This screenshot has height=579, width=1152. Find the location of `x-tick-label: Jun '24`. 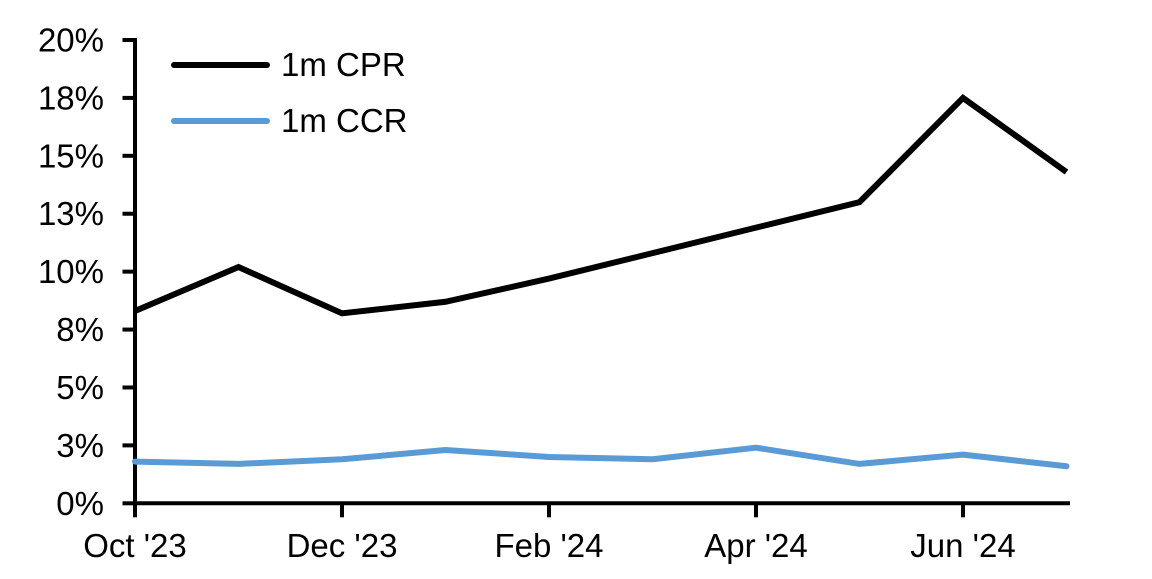

x-tick-label: Jun '24 is located at coordinates (962, 545).